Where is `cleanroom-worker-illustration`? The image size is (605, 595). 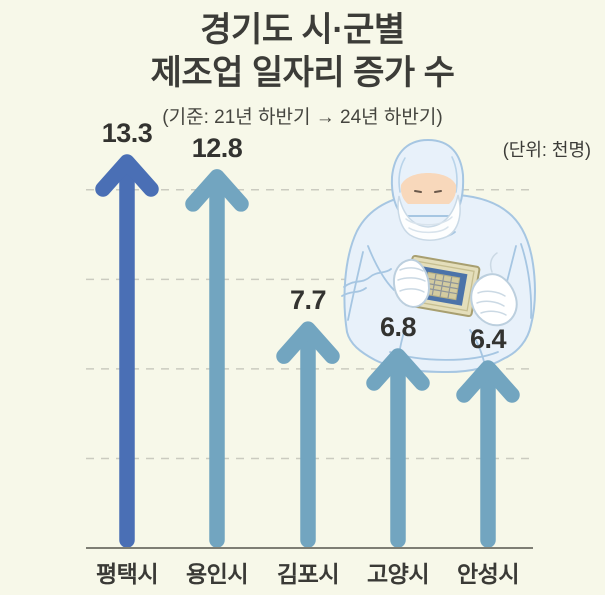 cleanroom-worker-illustration is located at coordinates (438, 255).